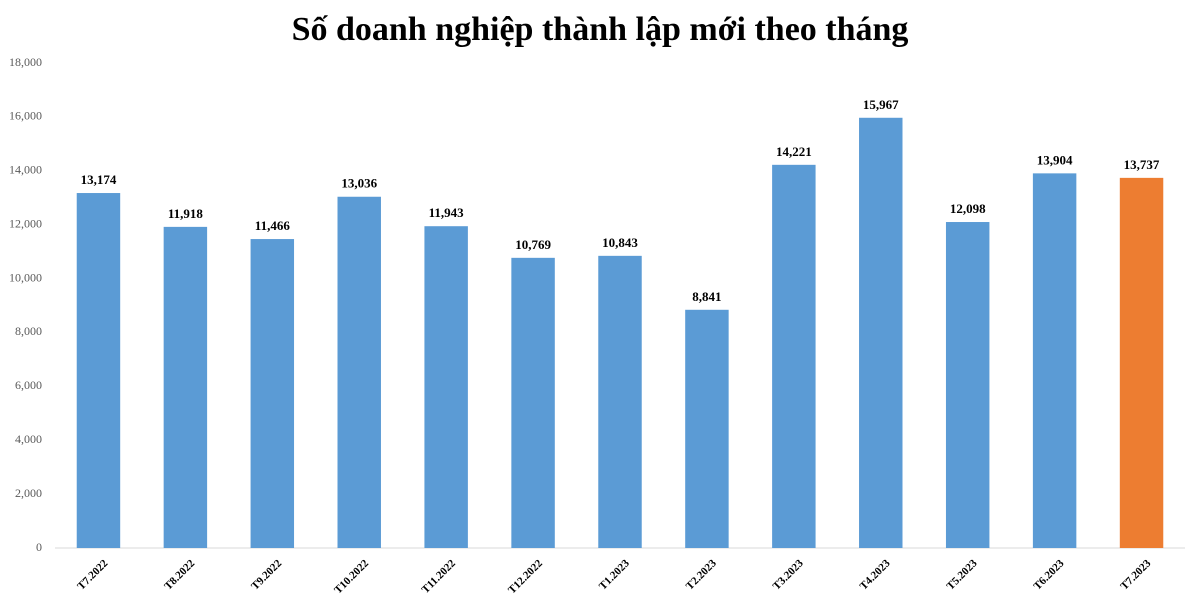 The width and height of the screenshot is (1200, 600). I want to click on x-tick-label: T8.2022, so click(179, 574).